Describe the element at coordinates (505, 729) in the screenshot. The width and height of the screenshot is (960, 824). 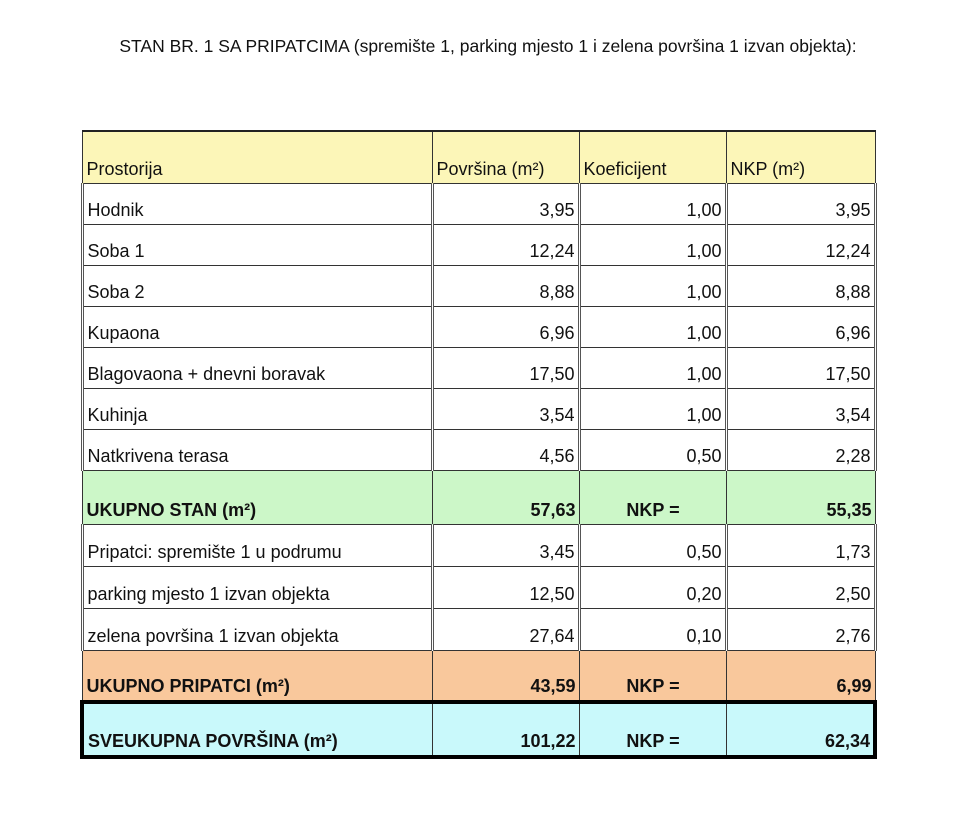
I see `area-value: 101,22` at that location.